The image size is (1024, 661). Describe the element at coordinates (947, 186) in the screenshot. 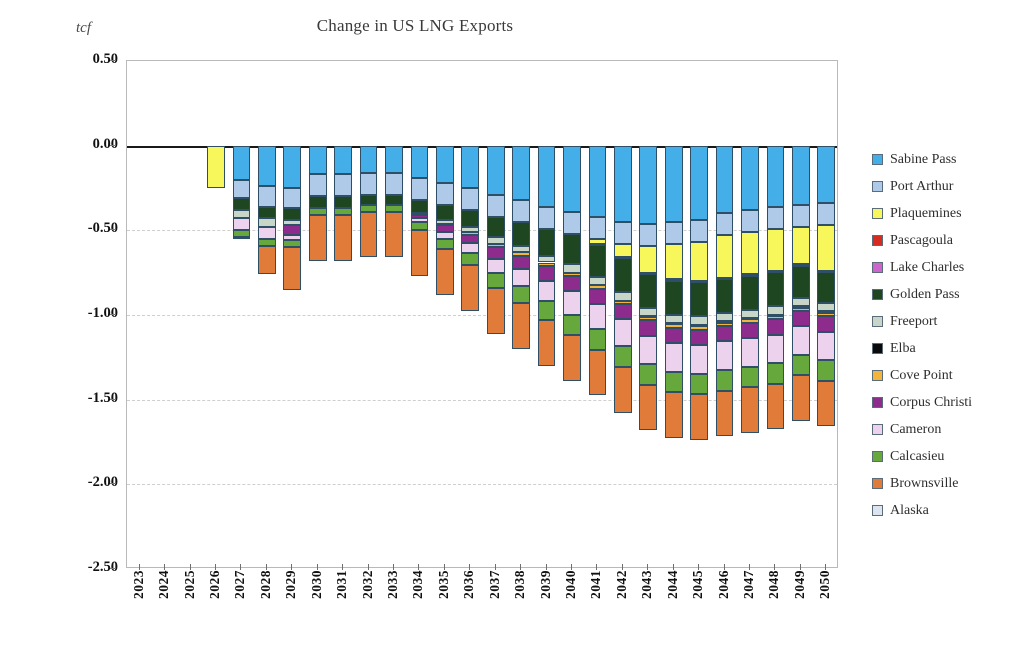

I see `legend-item: Port Arthur` at that location.